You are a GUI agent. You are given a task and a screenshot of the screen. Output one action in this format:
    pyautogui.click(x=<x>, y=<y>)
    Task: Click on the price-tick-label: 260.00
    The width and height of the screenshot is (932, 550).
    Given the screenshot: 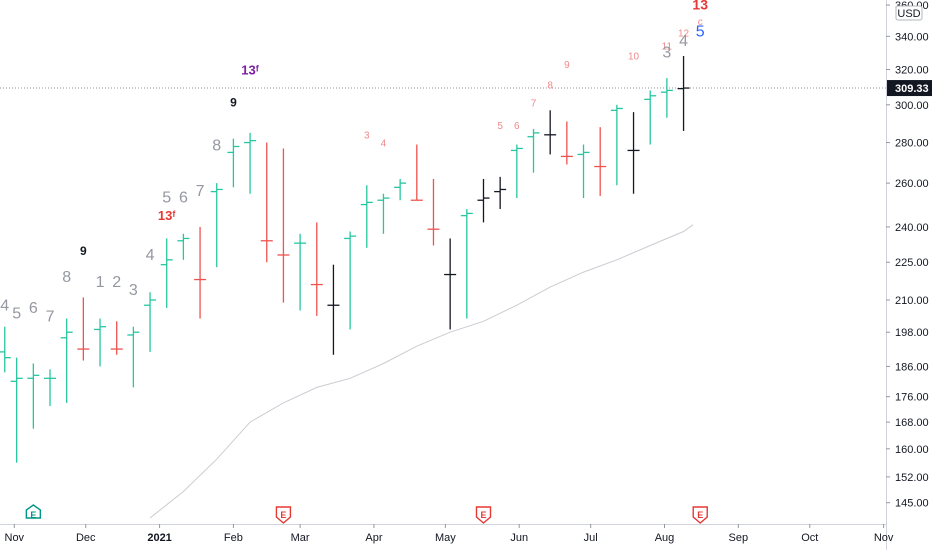 What is the action you would take?
    pyautogui.click(x=912, y=184)
    